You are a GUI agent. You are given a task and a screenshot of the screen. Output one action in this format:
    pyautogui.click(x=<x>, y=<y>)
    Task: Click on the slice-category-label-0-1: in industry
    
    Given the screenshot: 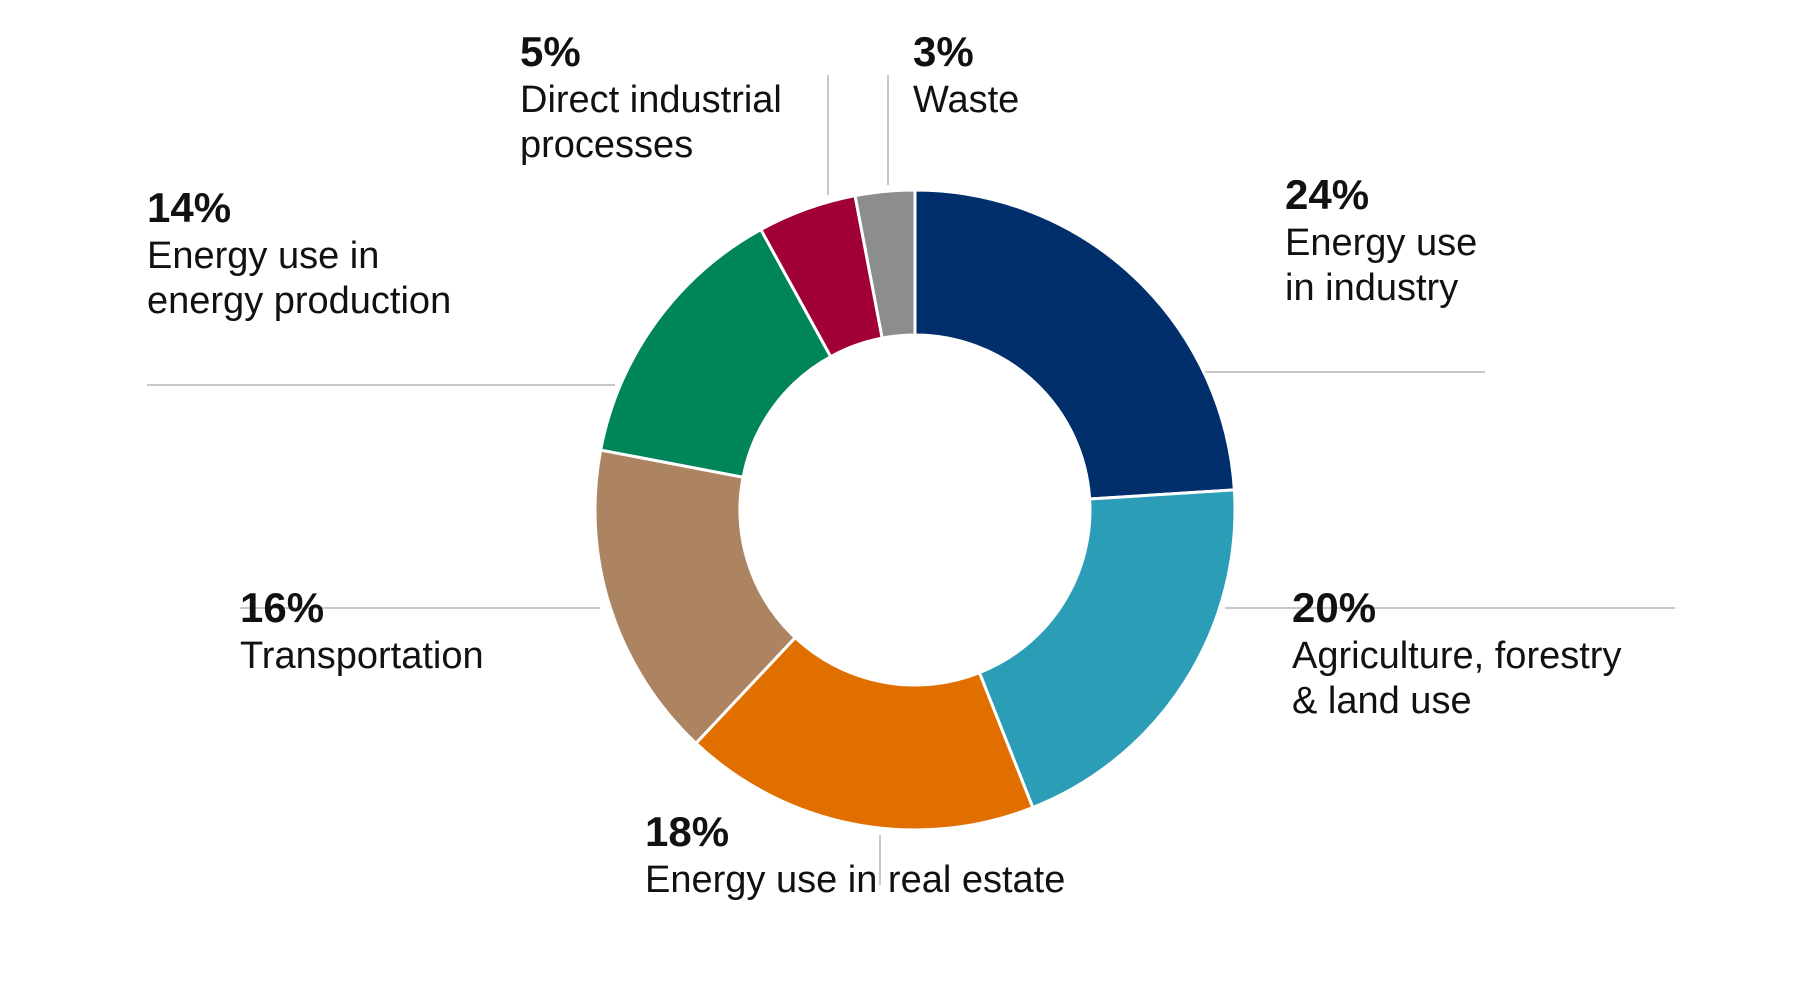 What is the action you would take?
    pyautogui.click(x=1371, y=288)
    